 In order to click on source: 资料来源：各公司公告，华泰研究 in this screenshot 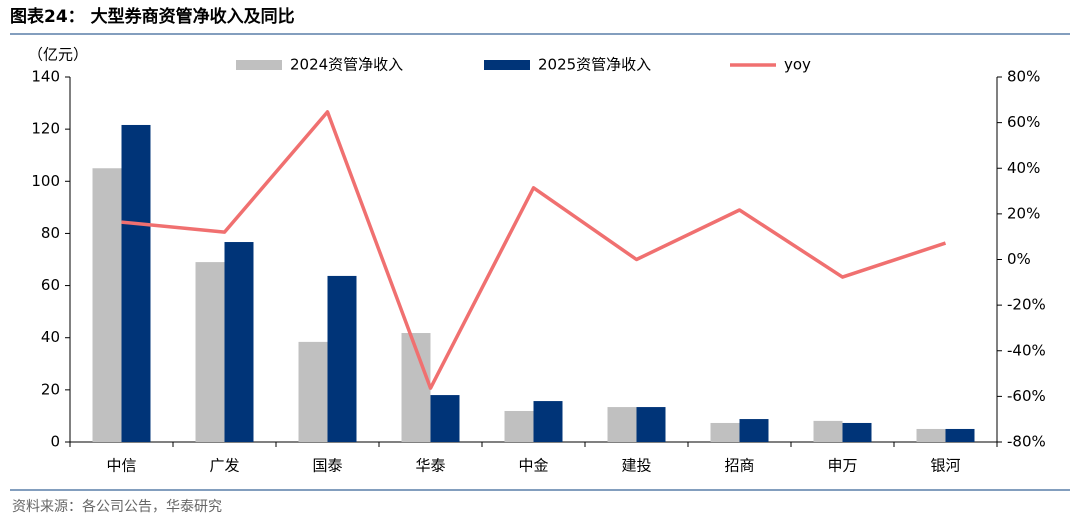, I will do `click(117, 507)`.